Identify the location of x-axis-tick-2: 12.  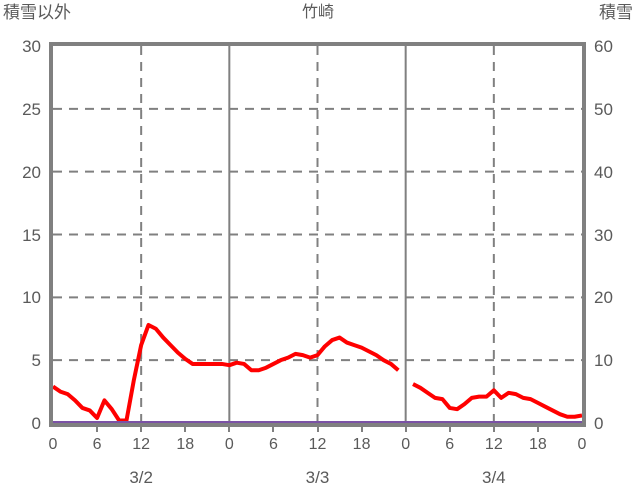
(141, 444).